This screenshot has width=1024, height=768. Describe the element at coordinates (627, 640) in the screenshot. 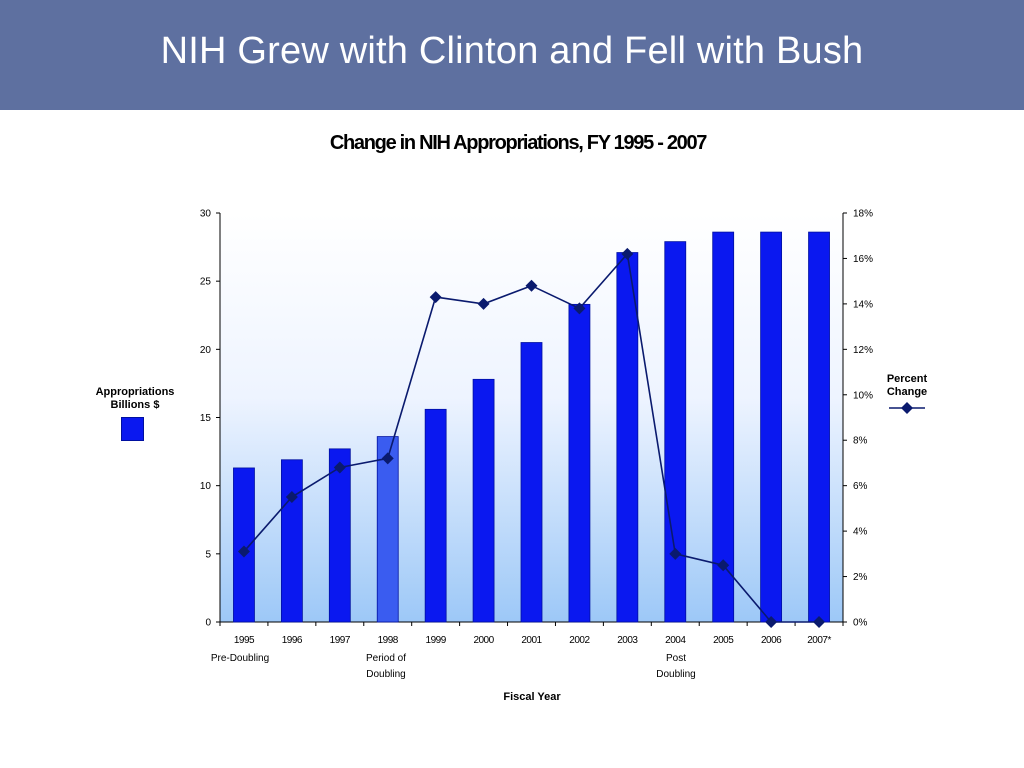

I see `x-tick-label: 2003` at that location.